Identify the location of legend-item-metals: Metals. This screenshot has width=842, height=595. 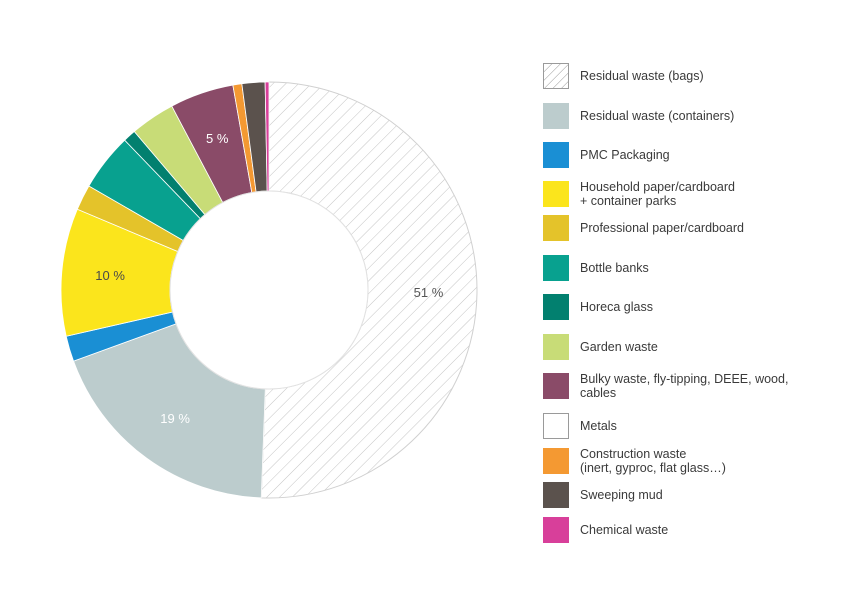
(580, 426).